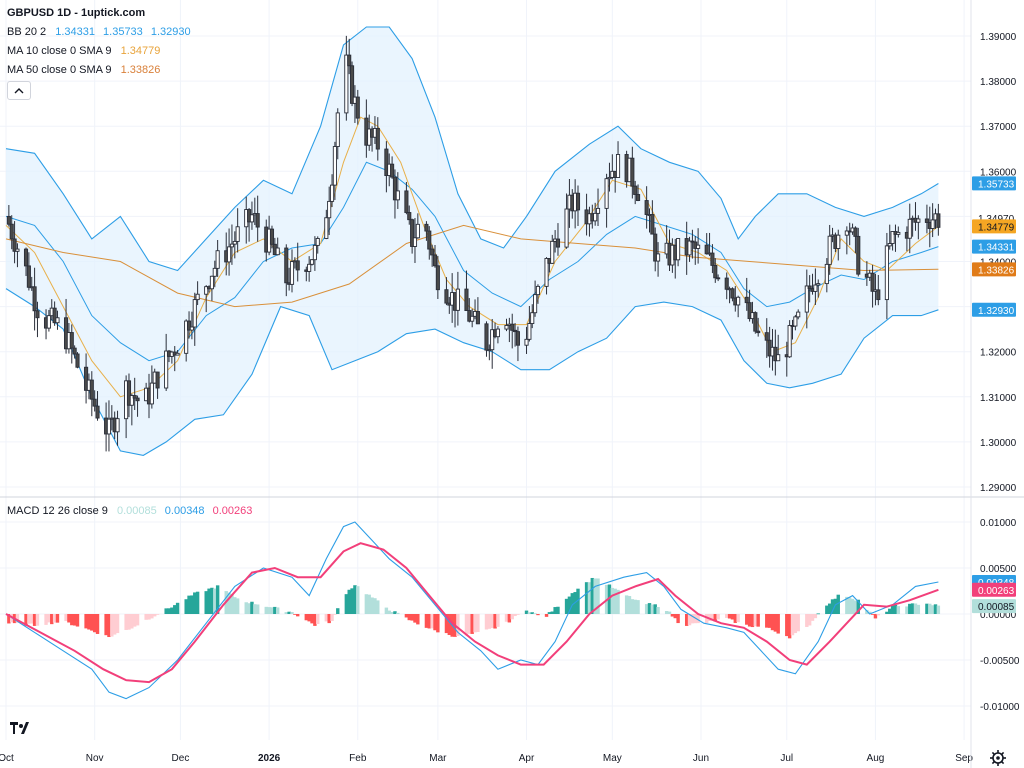 This screenshot has width=1024, height=768. Describe the element at coordinates (998, 37) in the screenshot. I see `price-tick-label: 1.39000` at that location.